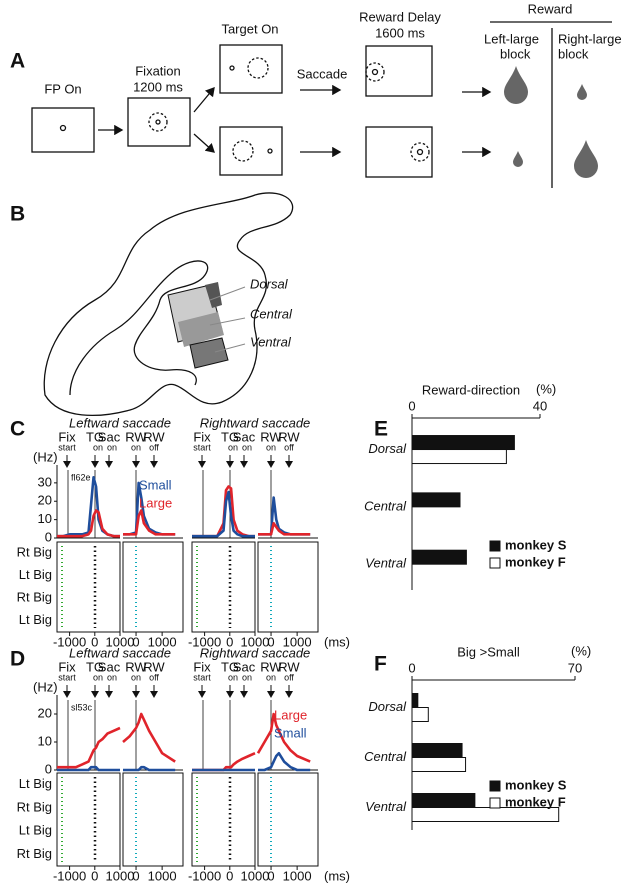  Describe the element at coordinates (400, 32) in the screenshot. I see `label: 1600 ms` at that location.